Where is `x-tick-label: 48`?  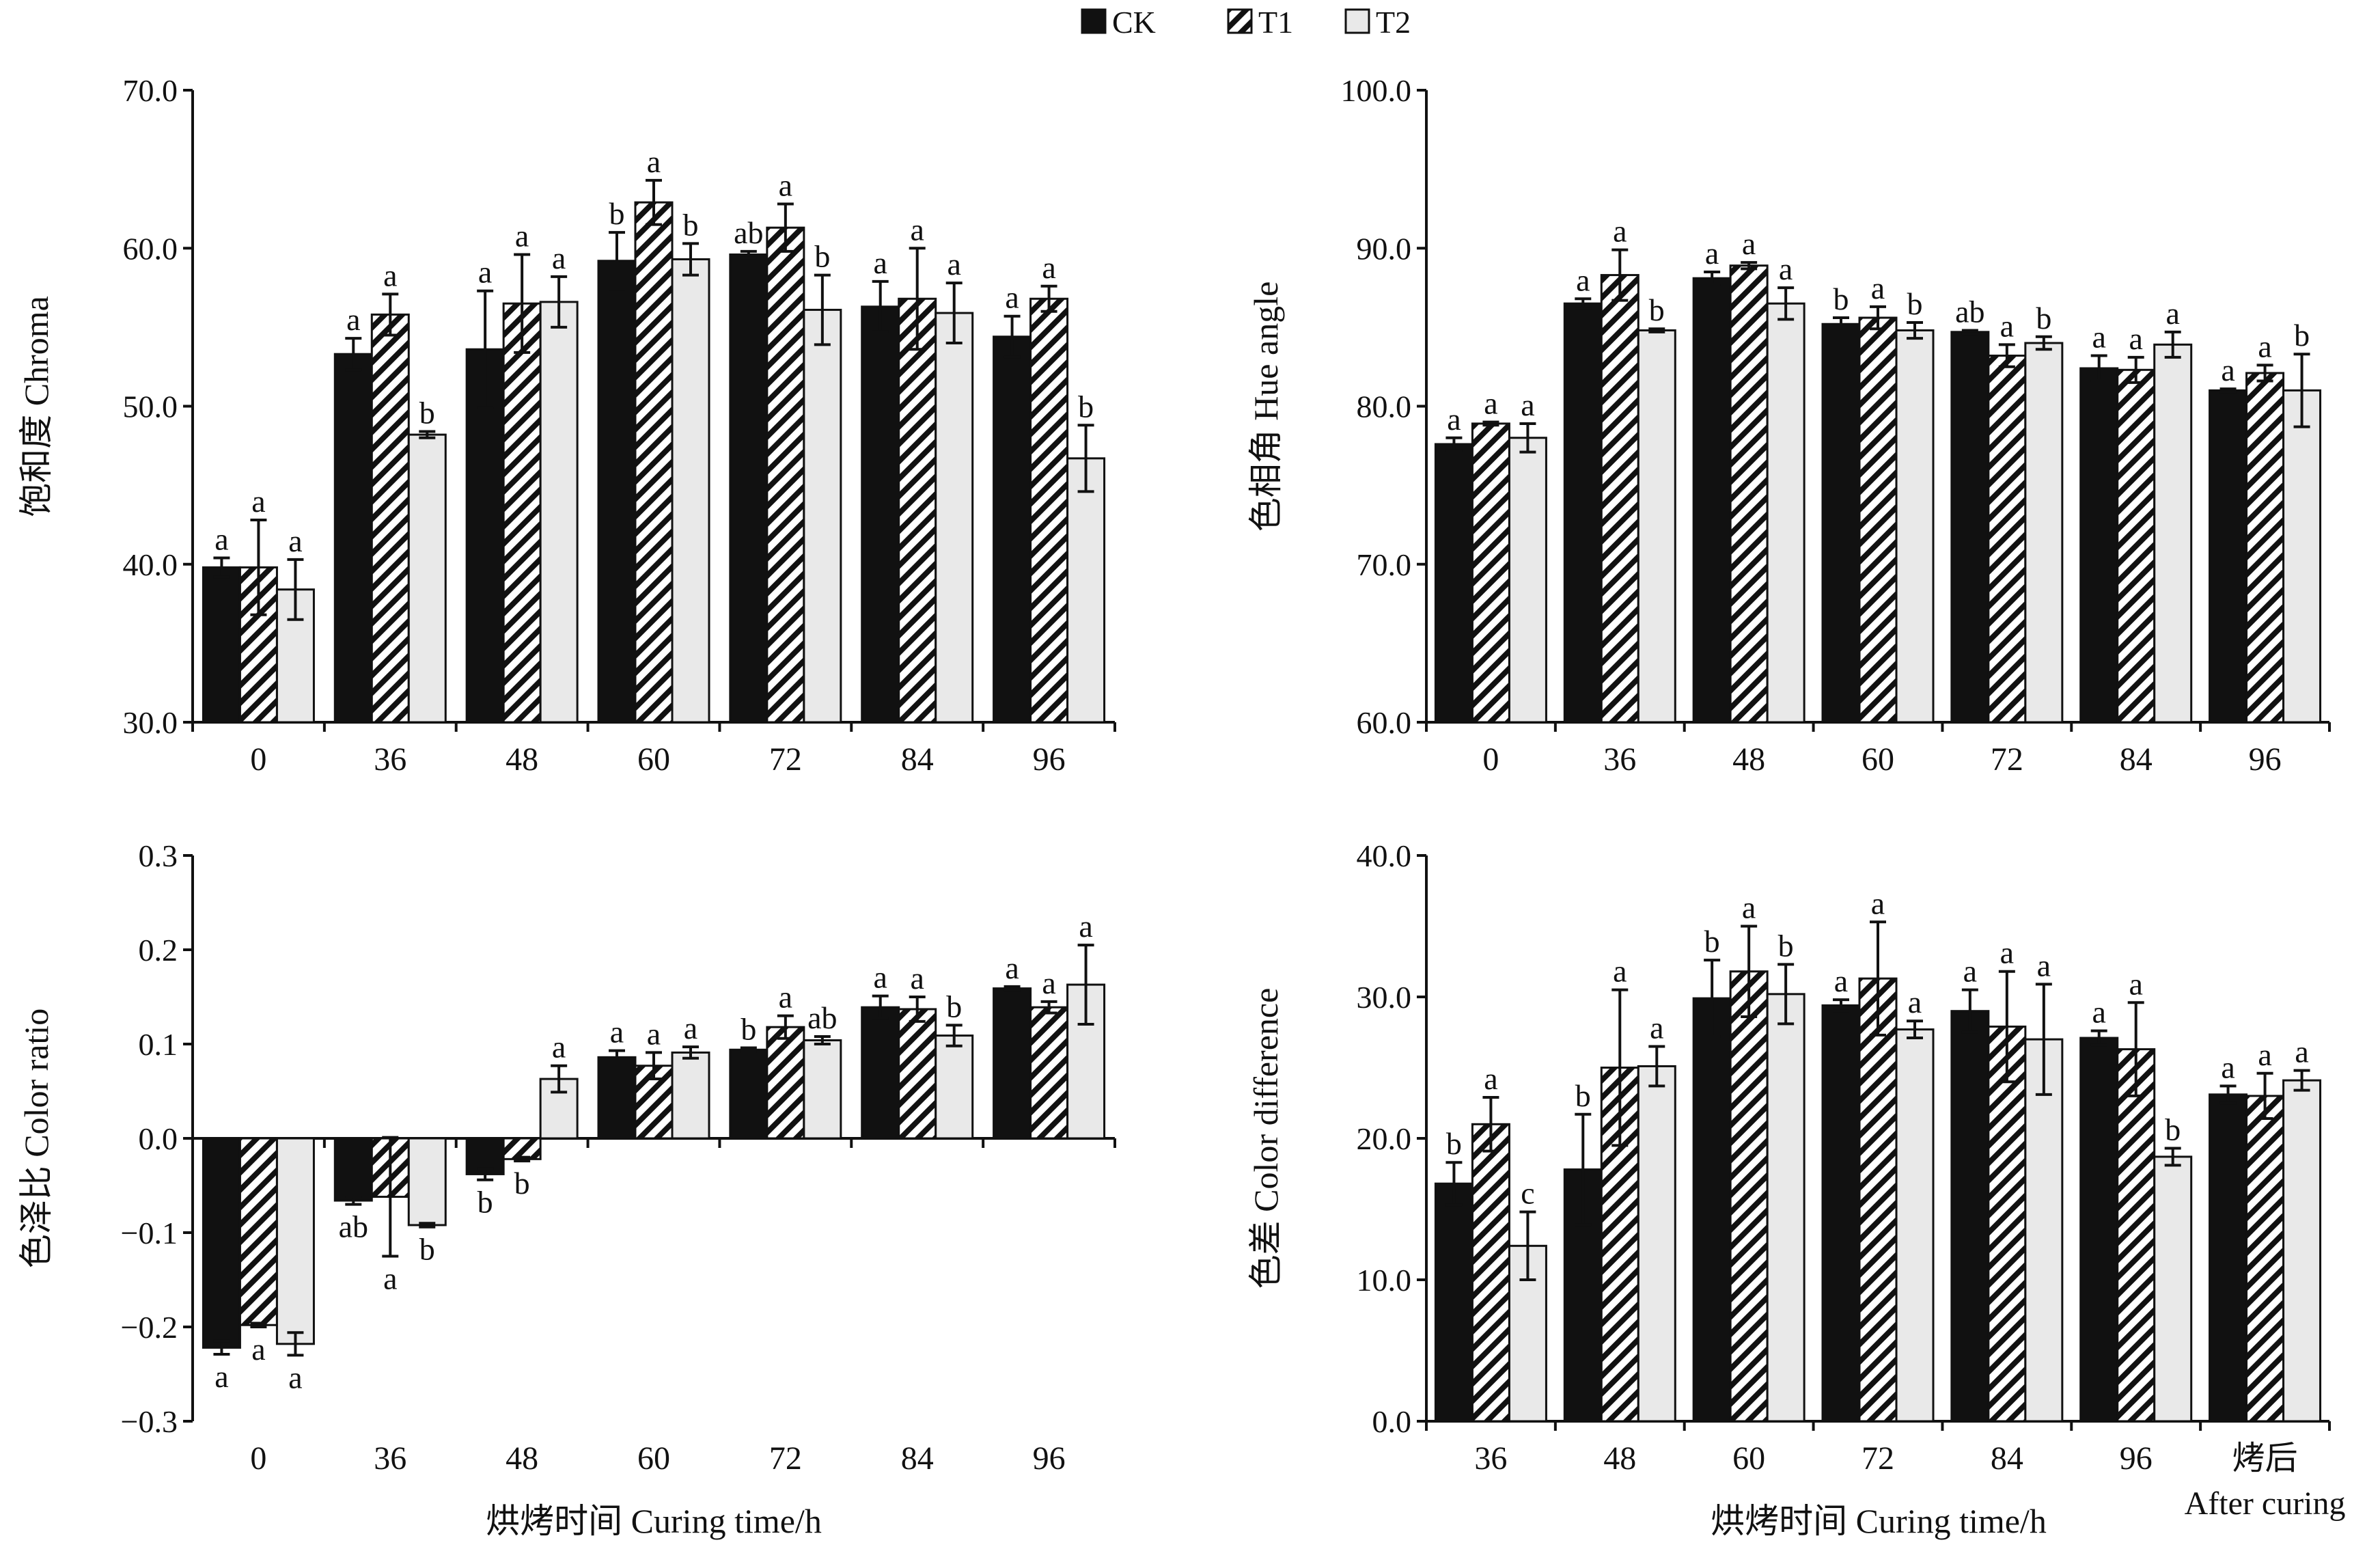 x-tick-label: 48 is located at coordinates (1619, 1458).